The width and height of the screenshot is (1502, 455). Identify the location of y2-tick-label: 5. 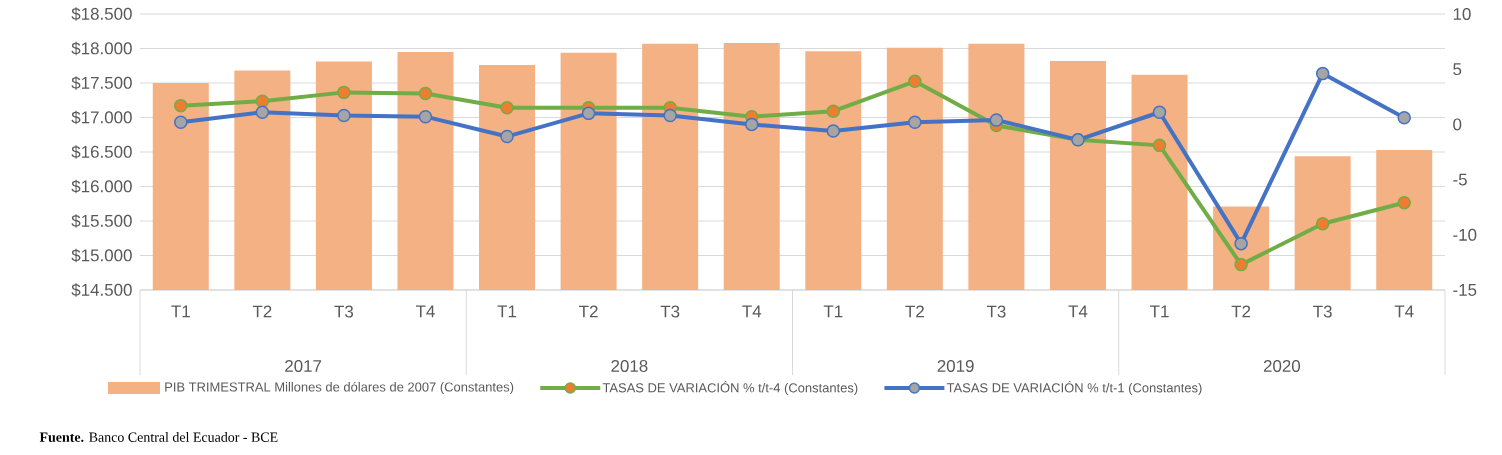
(1457, 69).